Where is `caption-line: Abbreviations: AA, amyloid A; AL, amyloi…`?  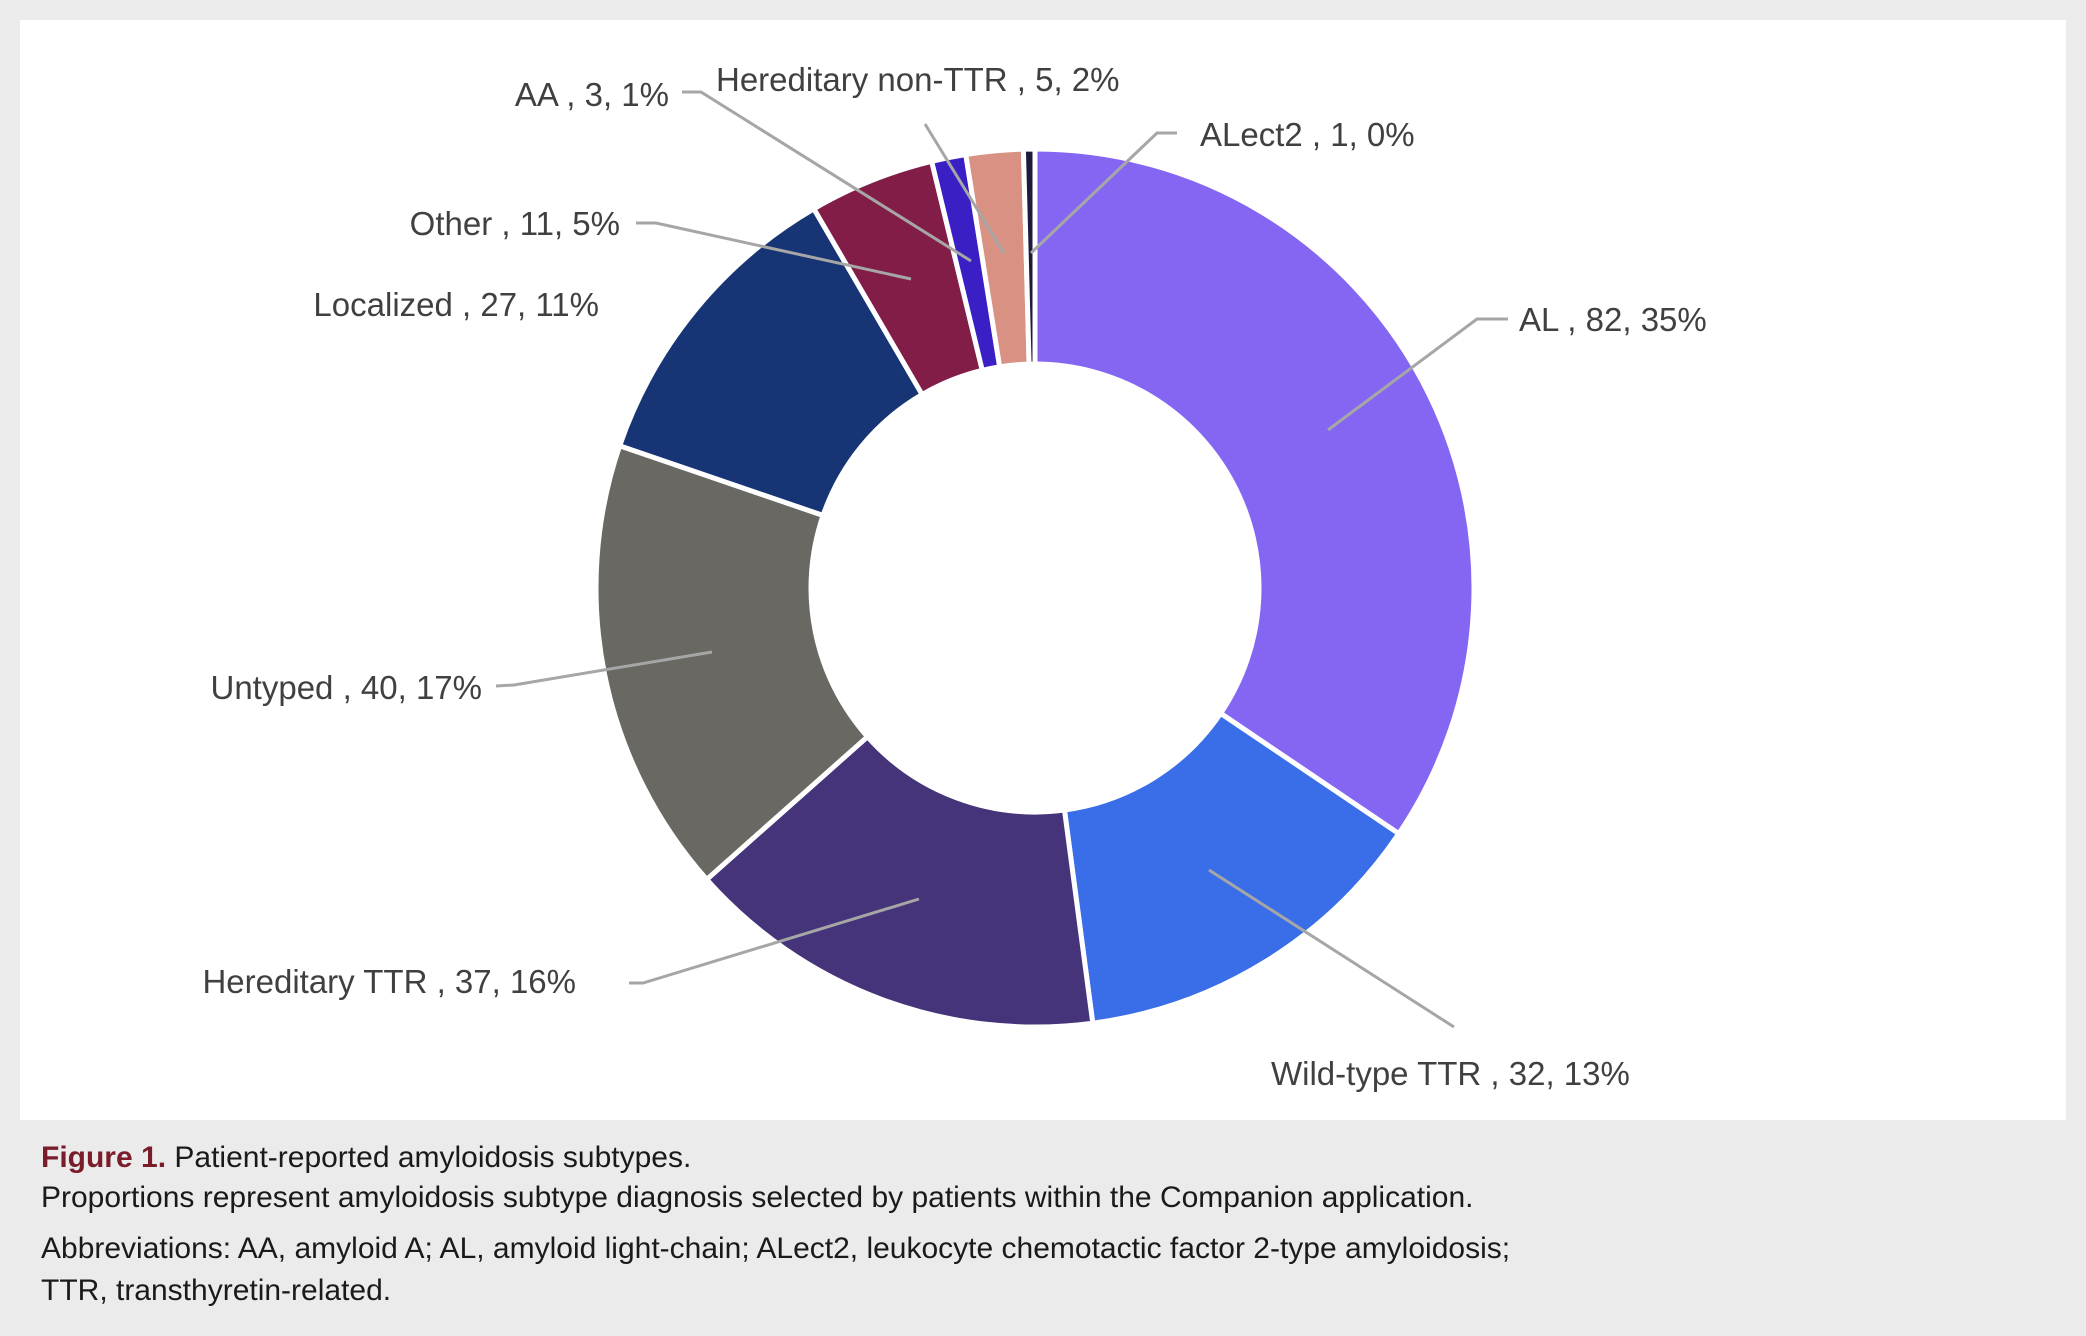
caption-line: Abbreviations: AA, amyloid A; AL, amyloi… is located at coordinates (776, 1248).